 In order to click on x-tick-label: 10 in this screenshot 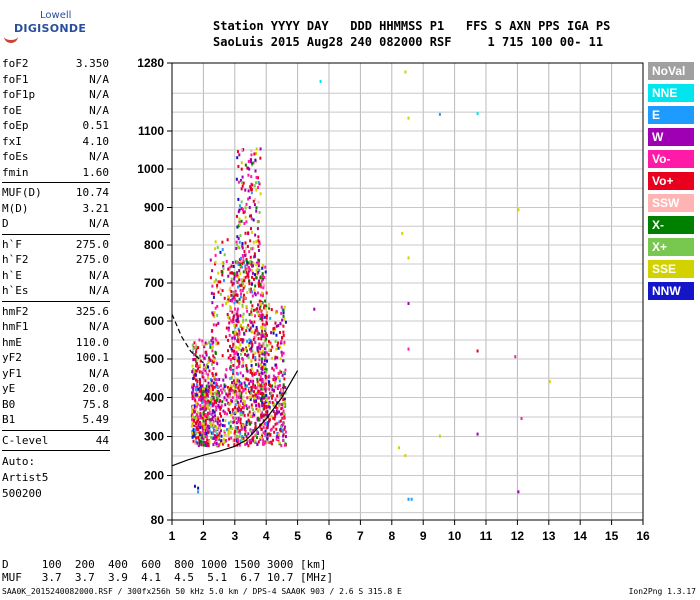, I will do `click(455, 536)`.